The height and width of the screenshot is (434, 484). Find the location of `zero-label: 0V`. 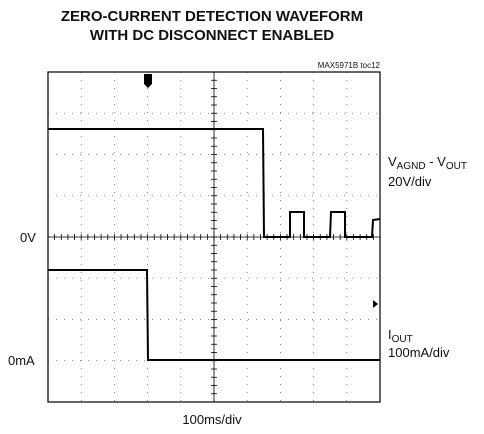

zero-label: 0V is located at coordinates (28, 237).